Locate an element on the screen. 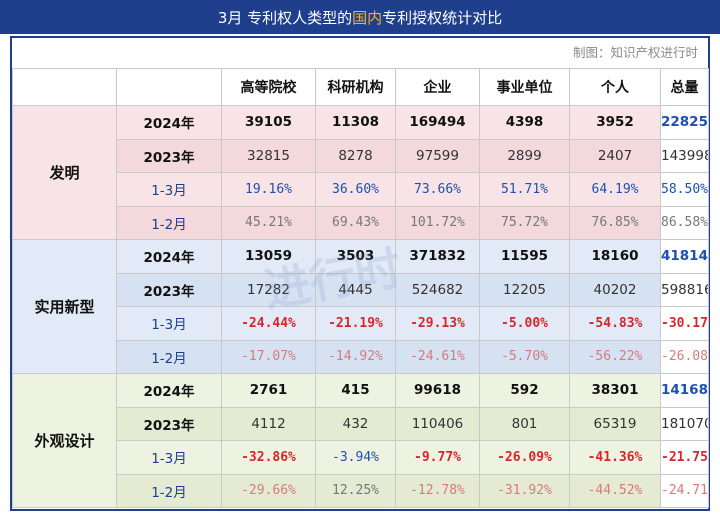 The height and width of the screenshot is (515, 720). table-row: 2023年 32815 8278 97599 2899 2407 143998 is located at coordinates (361, 155).